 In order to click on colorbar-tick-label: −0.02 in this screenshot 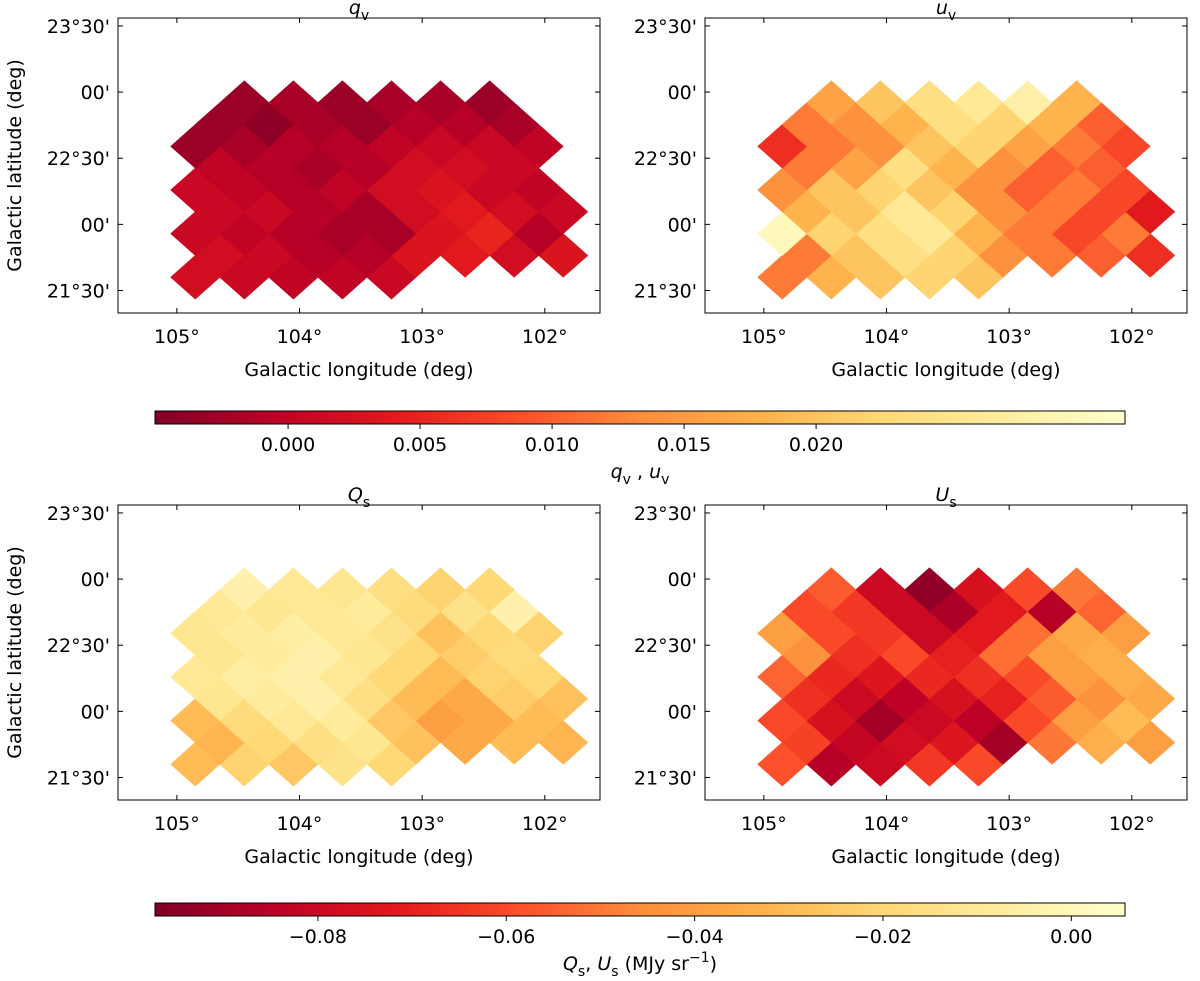, I will do `click(883, 937)`.